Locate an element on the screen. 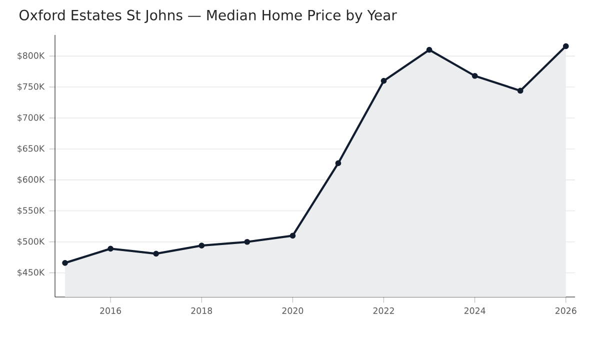 Image resolution: width=599 pixels, height=343 pixels. y-tick-label: $800K is located at coordinates (31, 56).